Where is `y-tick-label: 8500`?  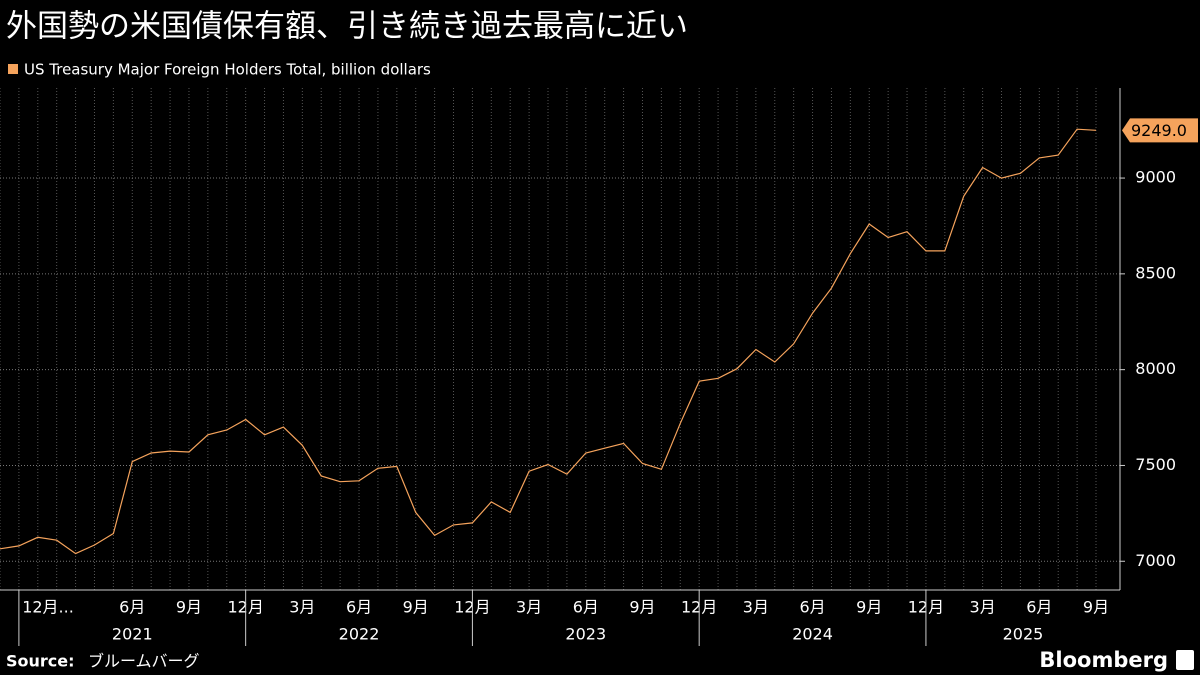
y-tick-label: 8500 is located at coordinates (1155, 272).